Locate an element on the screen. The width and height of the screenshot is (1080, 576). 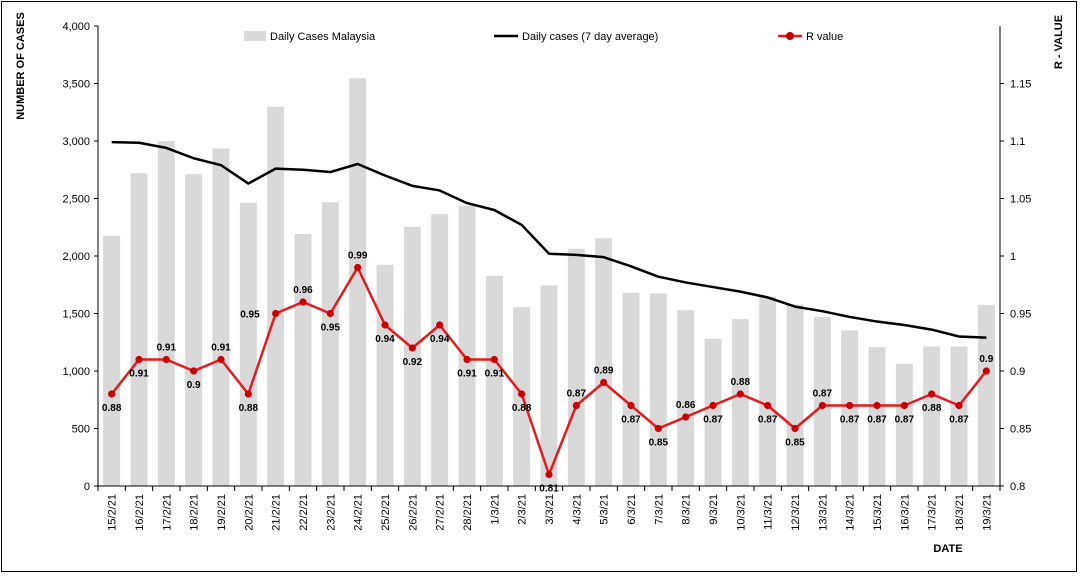
y2-tick-label: 0.9 is located at coordinates (1017, 372).